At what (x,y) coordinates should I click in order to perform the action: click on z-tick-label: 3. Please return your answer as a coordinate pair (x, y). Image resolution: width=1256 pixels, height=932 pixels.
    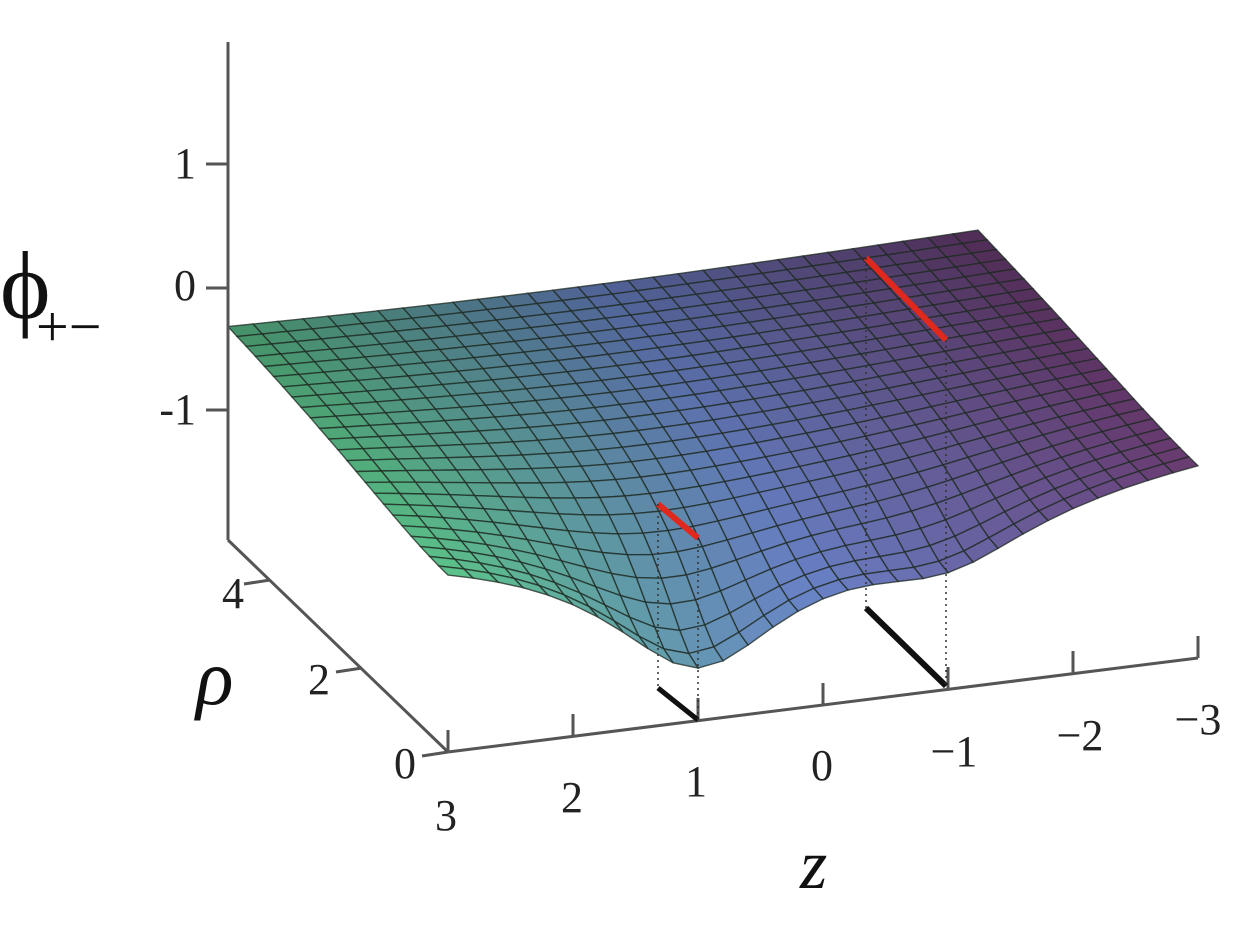
    Looking at the image, I should click on (446, 815).